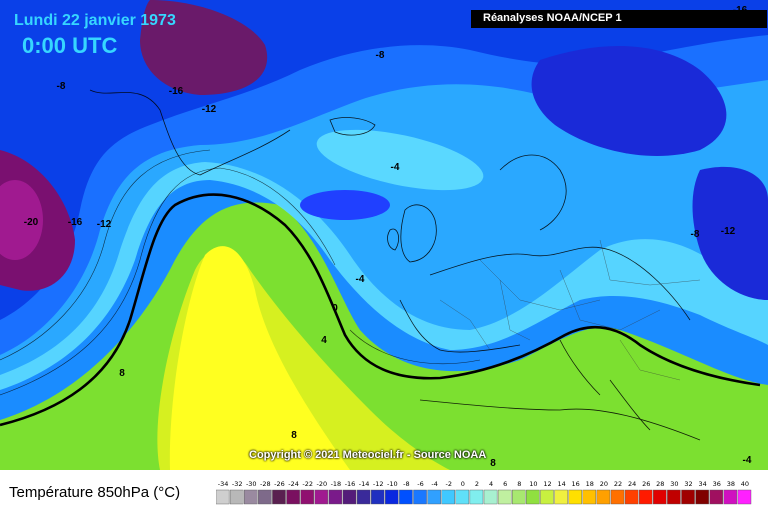 The width and height of the screenshot is (768, 512). Describe the element at coordinates (618, 484) in the screenshot. I see `legend-tick-label: 22` at that location.